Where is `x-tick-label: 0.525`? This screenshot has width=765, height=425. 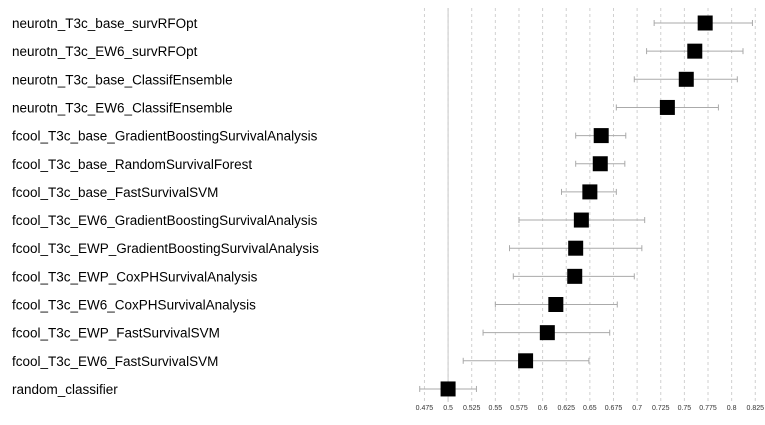 x-tick-label: 0.525 is located at coordinates (472, 408).